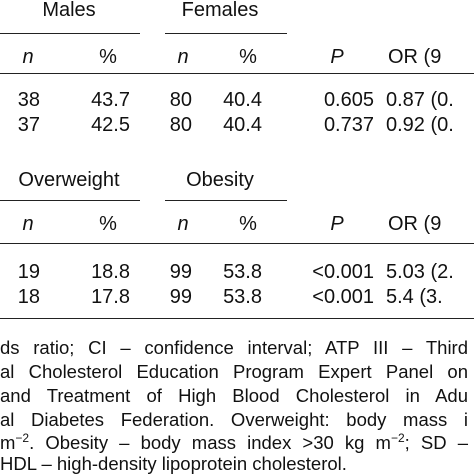 This screenshot has width=474, height=474. Describe the element at coordinates (420, 125) in the screenshot. I see `table-cell: 0.92 (0.` at that location.